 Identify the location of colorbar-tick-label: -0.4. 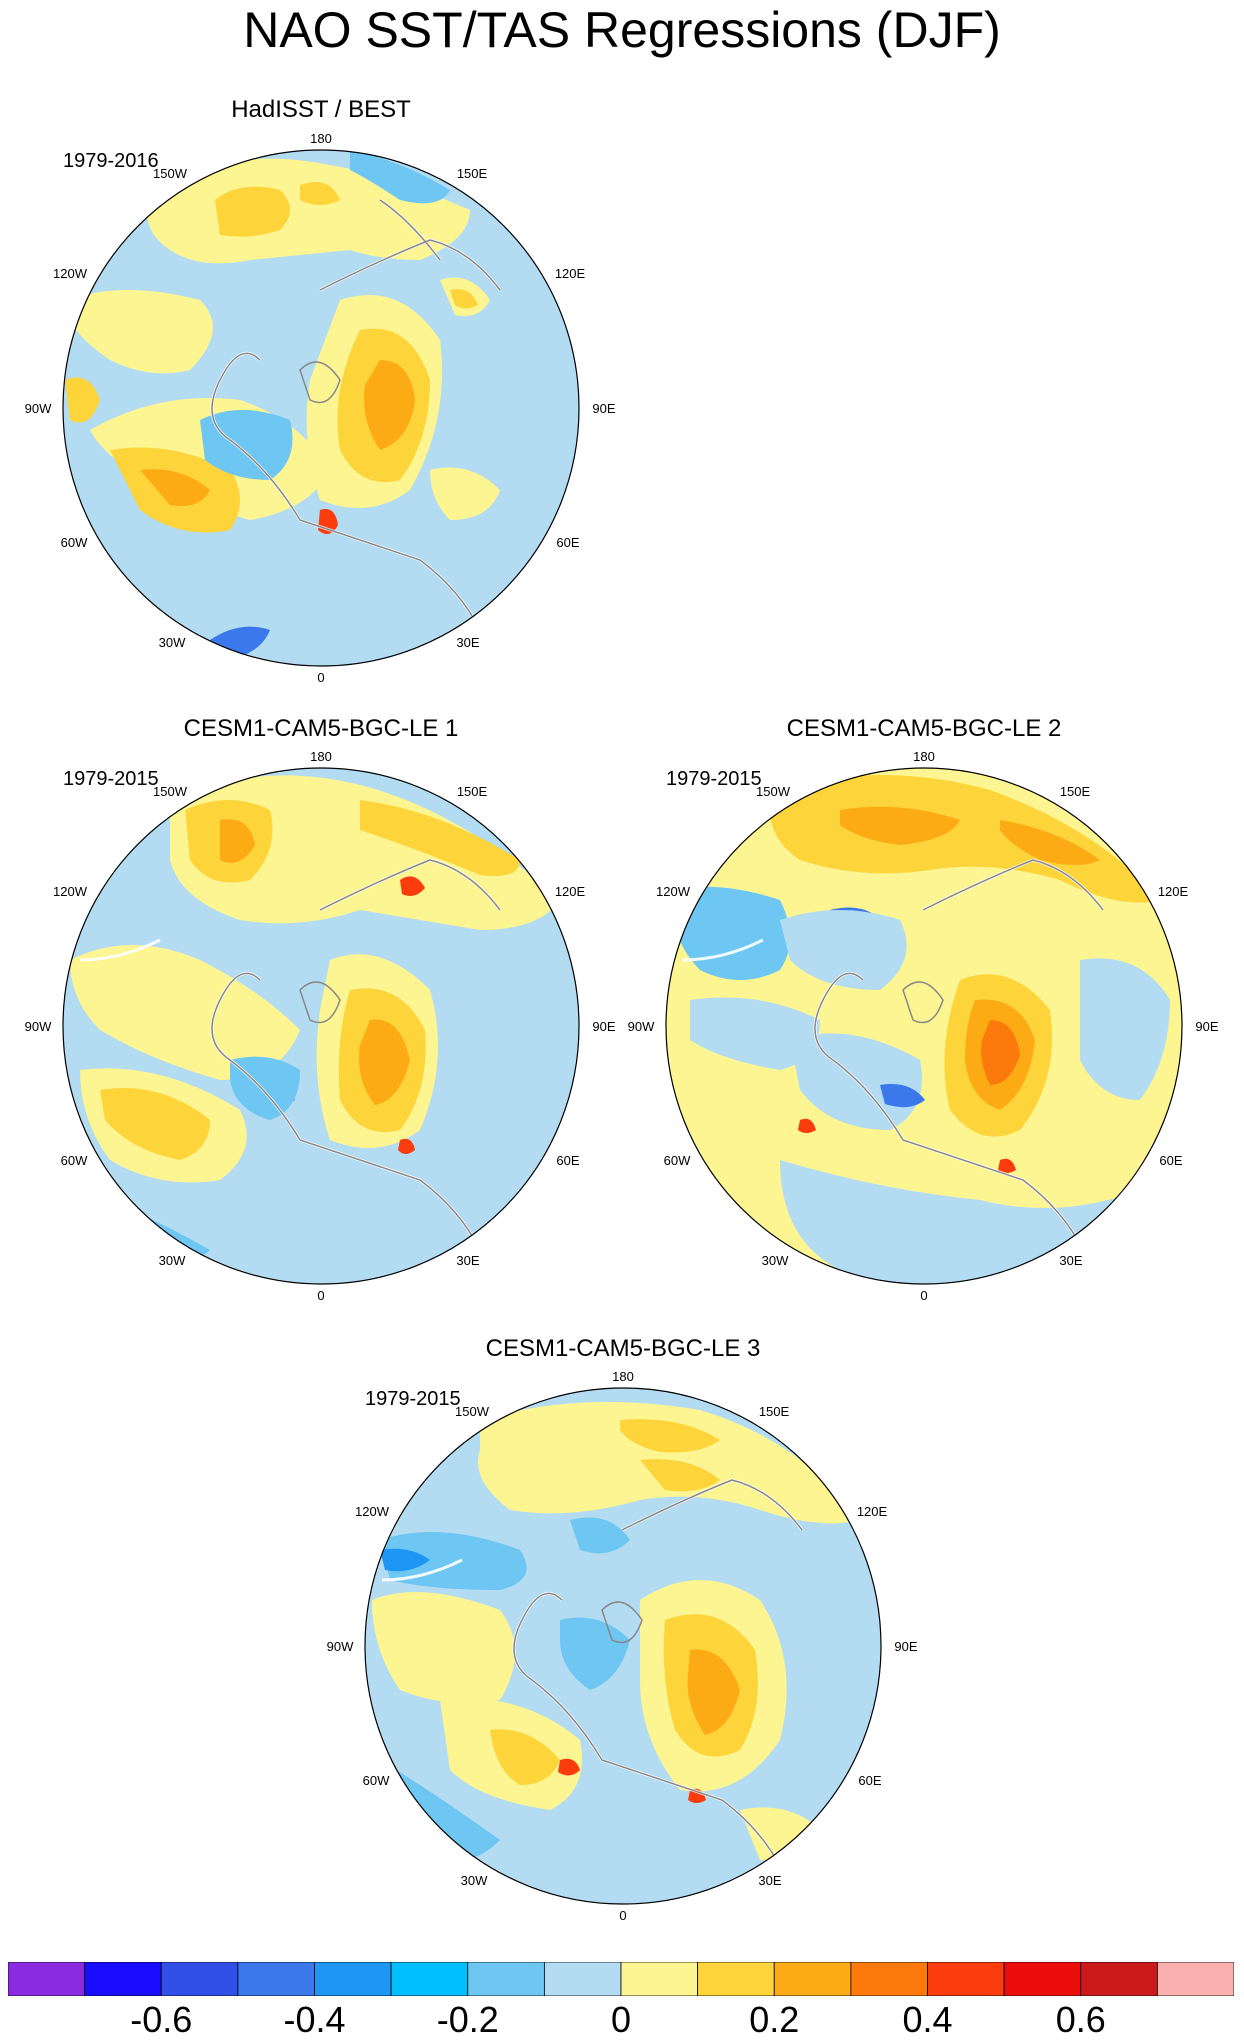
(314, 2019).